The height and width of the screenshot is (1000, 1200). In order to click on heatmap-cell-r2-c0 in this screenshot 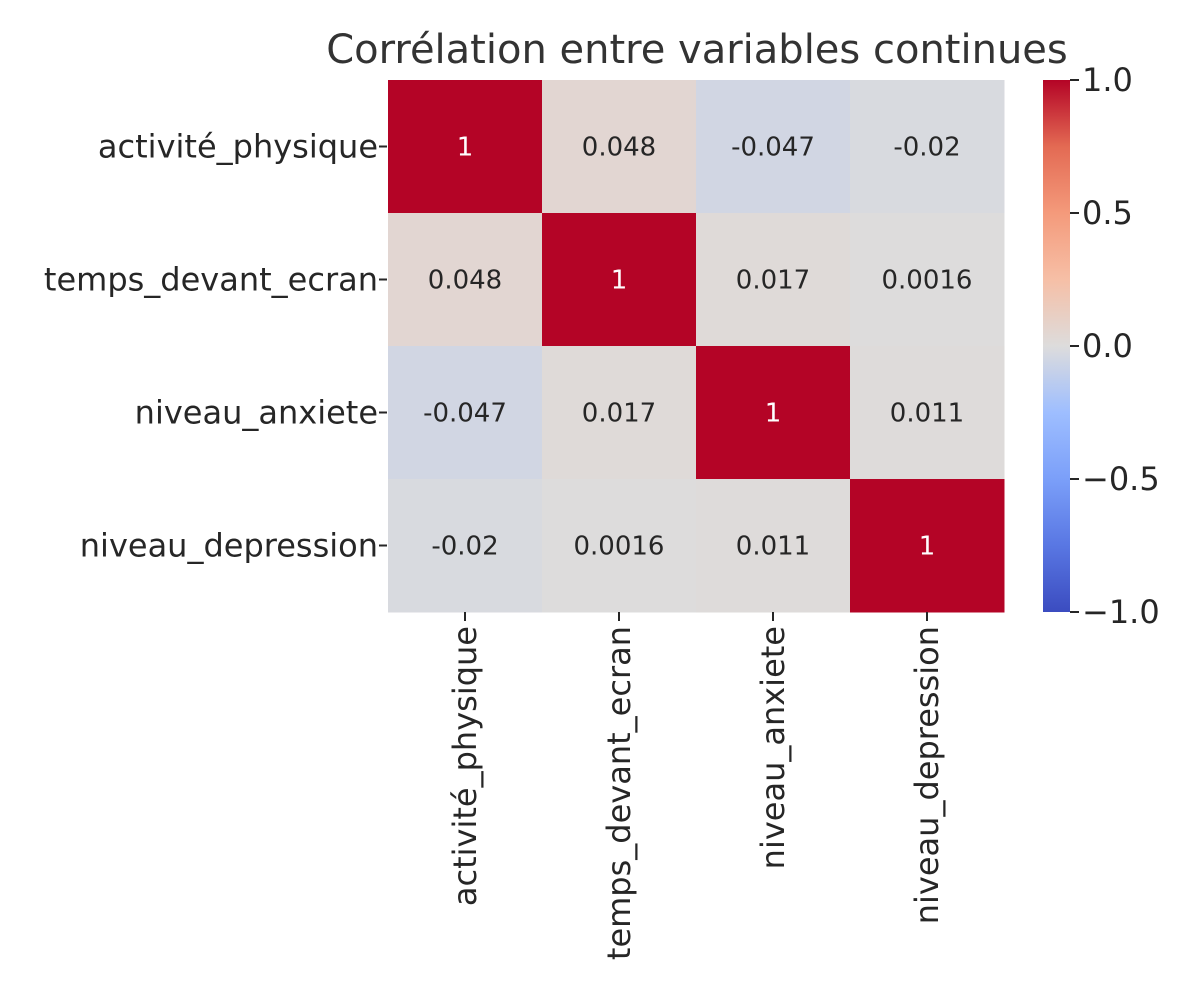, I will do `click(465, 413)`.